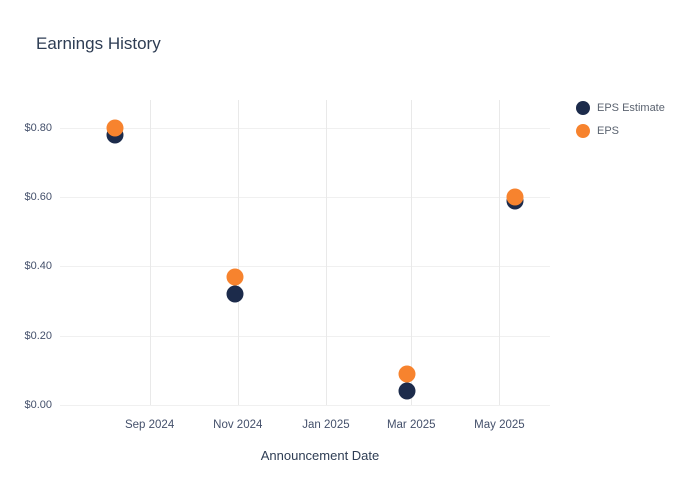 Image resolution: width=700 pixels, height=500 pixels. I want to click on legend: EPS Estimate EPS, so click(620, 124).